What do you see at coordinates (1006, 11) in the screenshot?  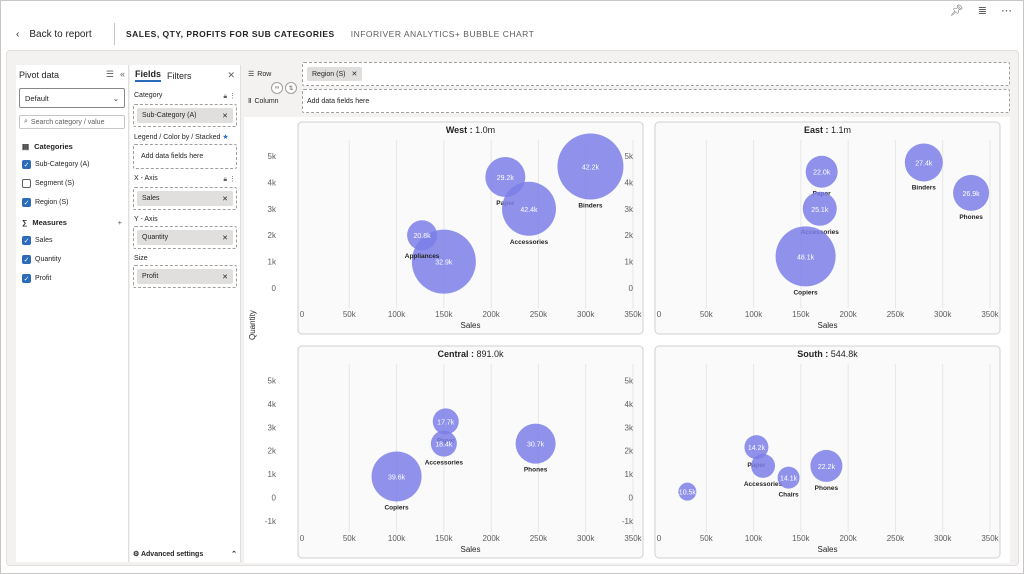 I see `more-icon: ⋯` at bounding box center [1006, 11].